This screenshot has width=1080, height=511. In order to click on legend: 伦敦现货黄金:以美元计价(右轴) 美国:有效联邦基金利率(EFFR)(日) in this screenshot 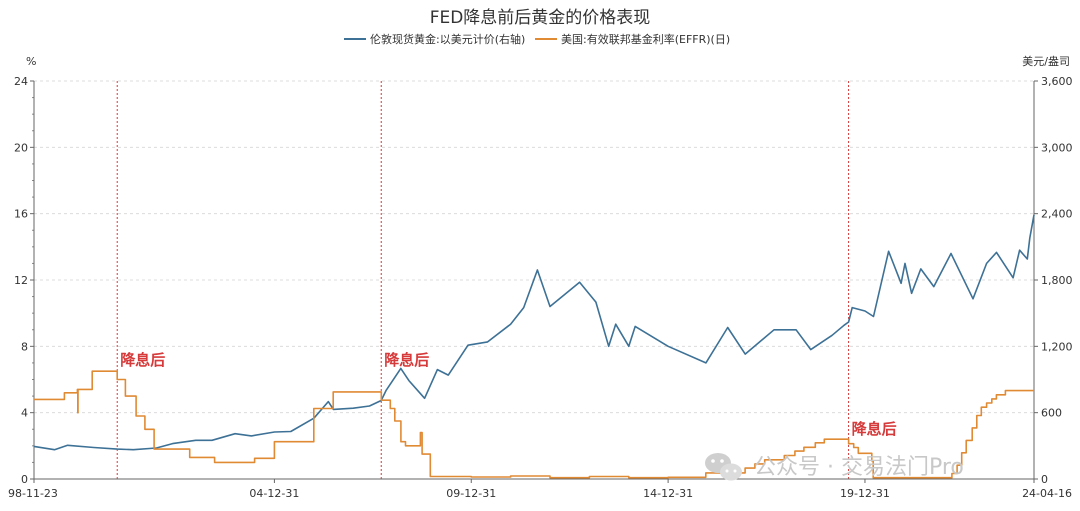, I will do `click(537, 39)`.